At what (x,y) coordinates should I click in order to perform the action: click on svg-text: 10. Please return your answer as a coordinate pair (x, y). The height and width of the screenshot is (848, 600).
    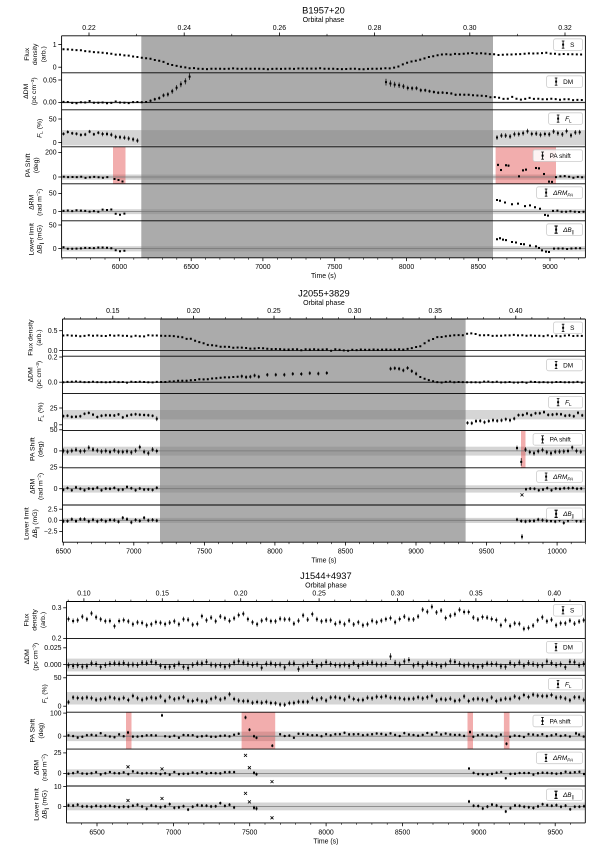
    Looking at the image, I should click on (58, 787).